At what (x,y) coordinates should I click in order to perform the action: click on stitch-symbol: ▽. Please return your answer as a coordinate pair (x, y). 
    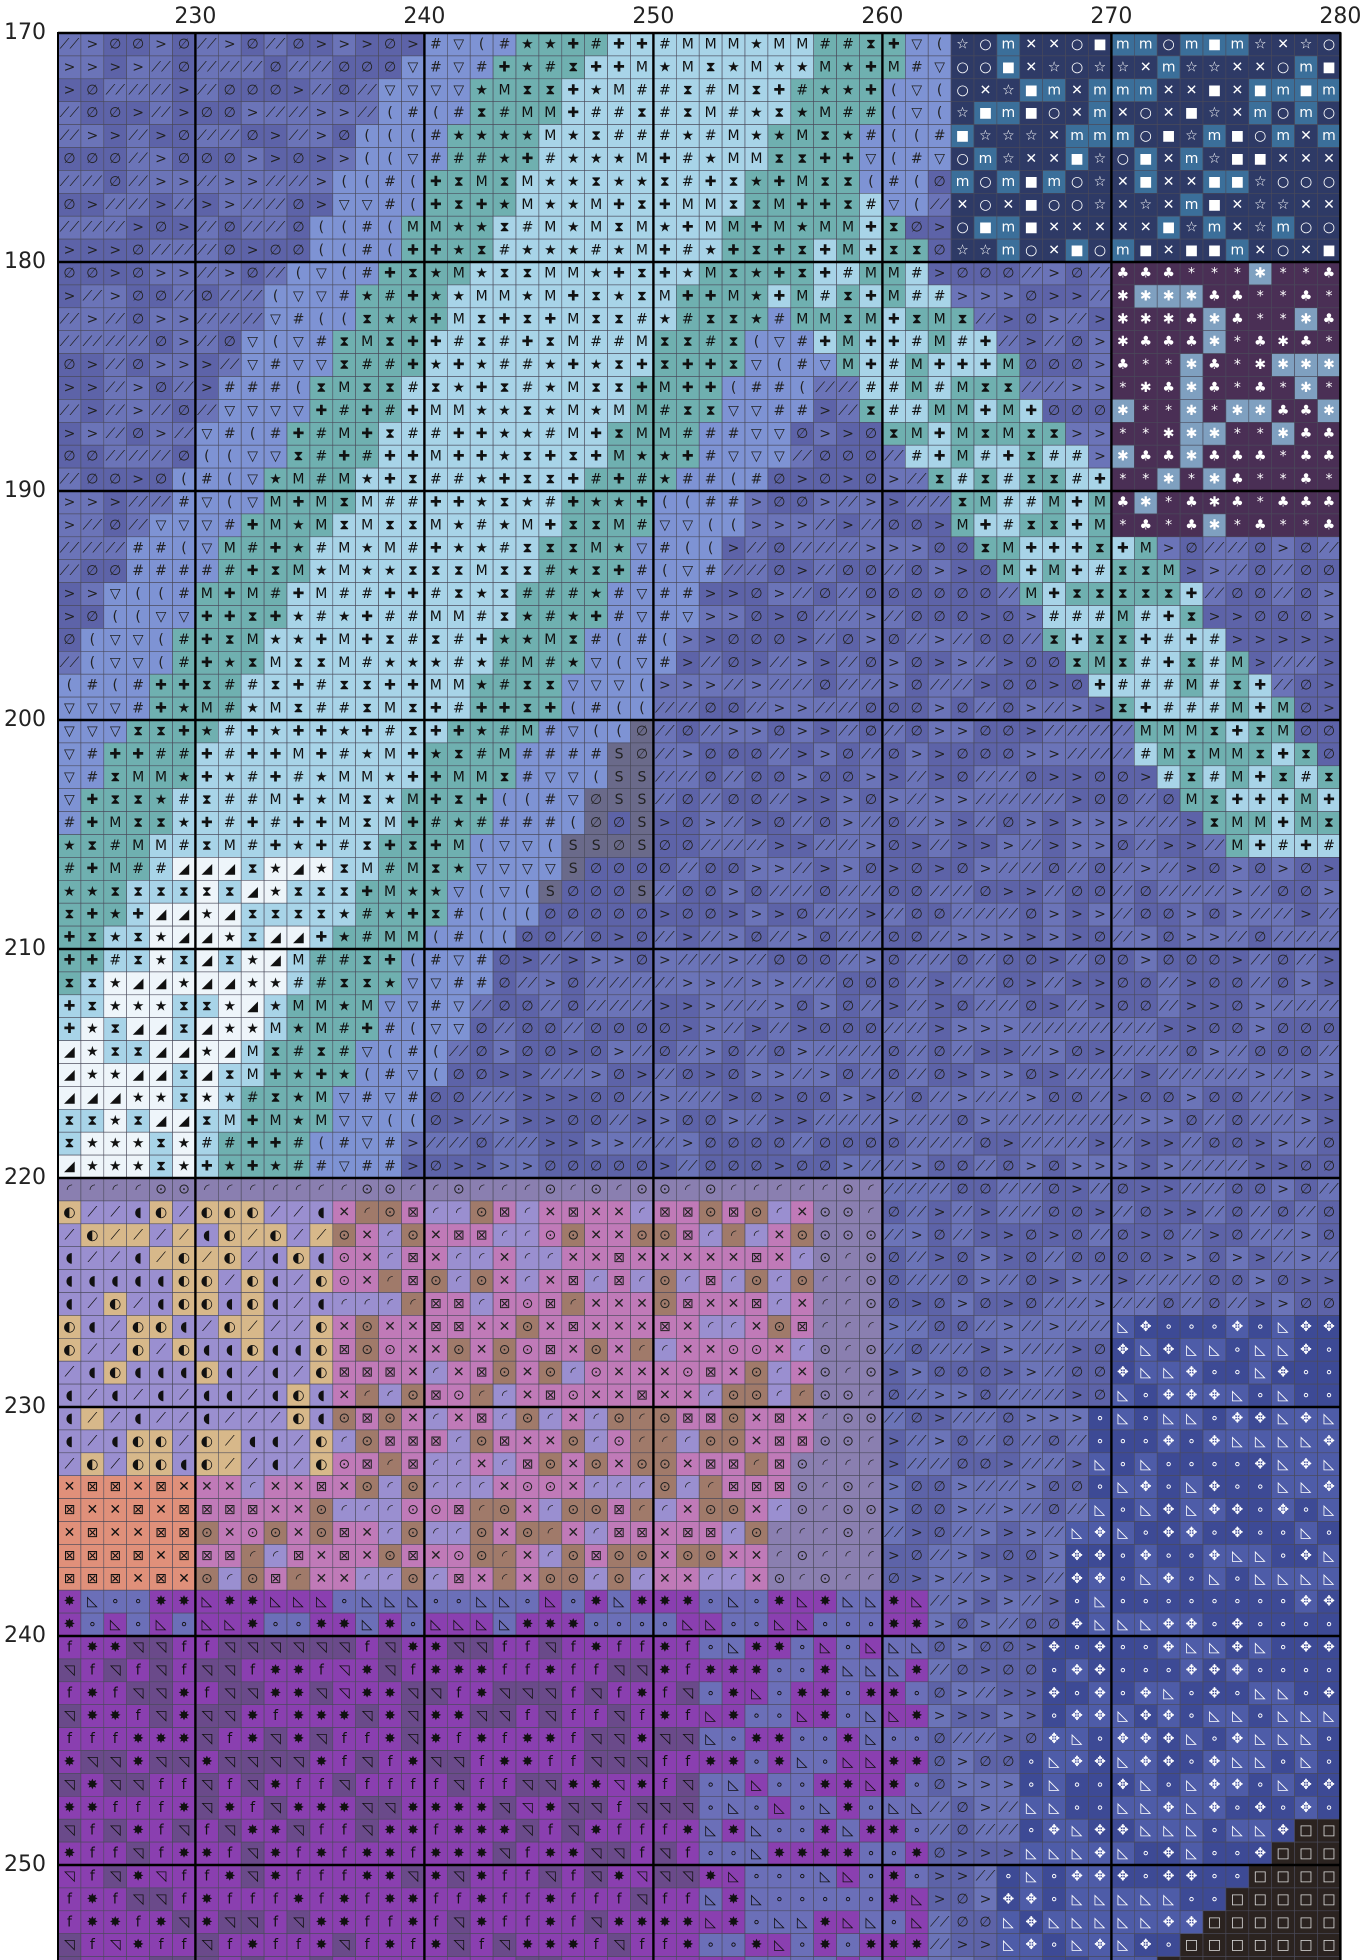
    Looking at the image, I should click on (92, 709).